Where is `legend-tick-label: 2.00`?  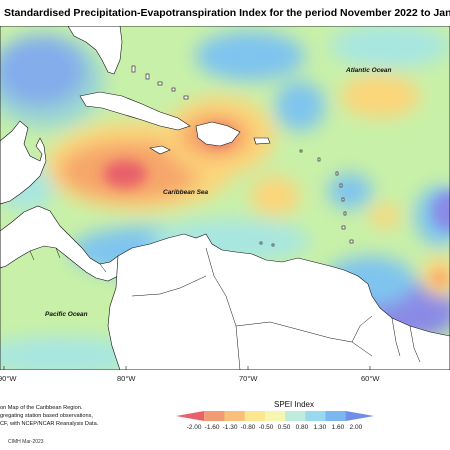 legend-tick-label: 2.00 is located at coordinates (356, 427).